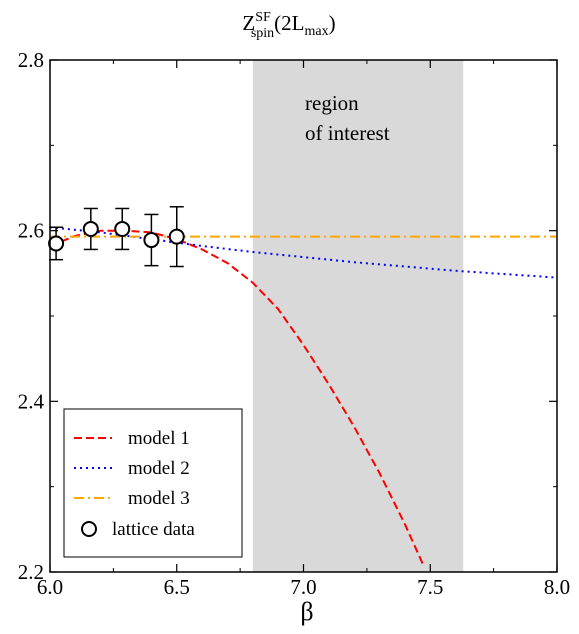 The width and height of the screenshot is (579, 634). Describe the element at coordinates (31, 401) in the screenshot. I see `y-tick-label: 2.4` at that location.